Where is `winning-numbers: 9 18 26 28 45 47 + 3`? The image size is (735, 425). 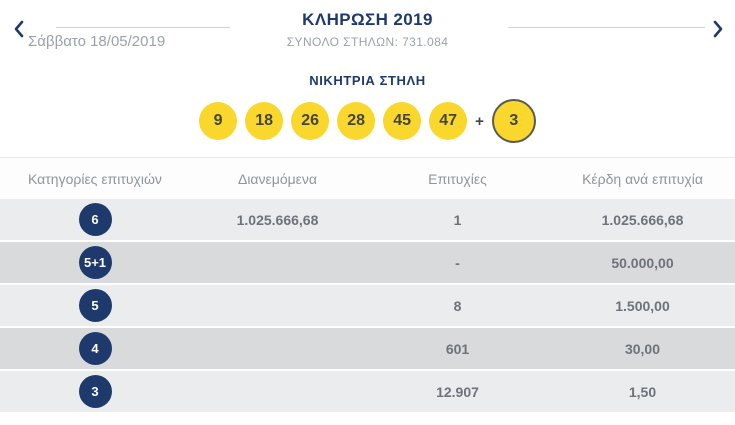 winning-numbers: 9 18 26 28 45 47 + 3 is located at coordinates (367, 121).